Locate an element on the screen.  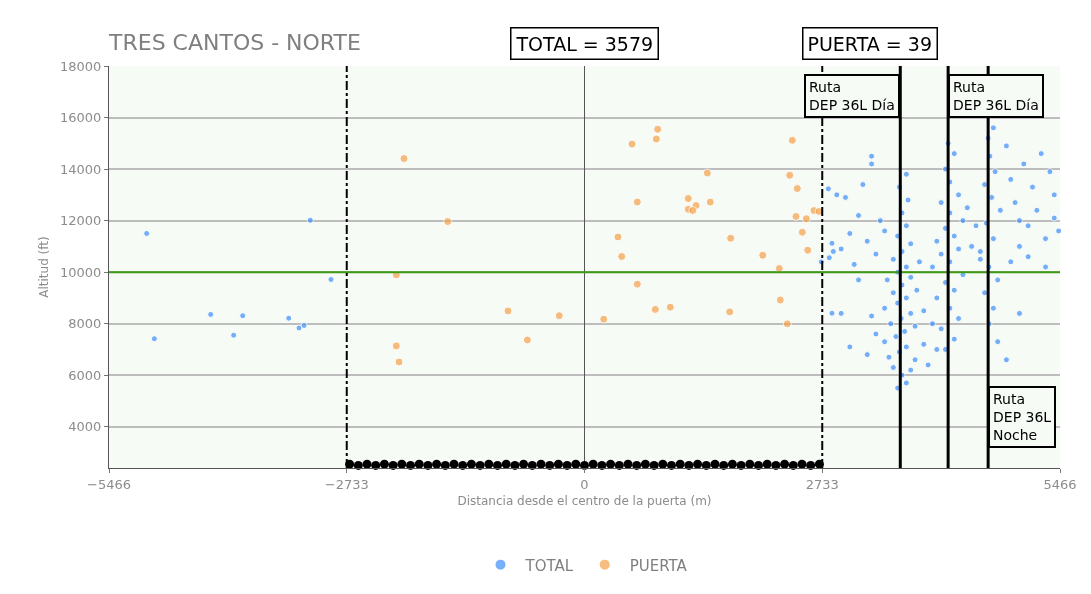
x-tick-label: −2733 is located at coordinates (346, 484).